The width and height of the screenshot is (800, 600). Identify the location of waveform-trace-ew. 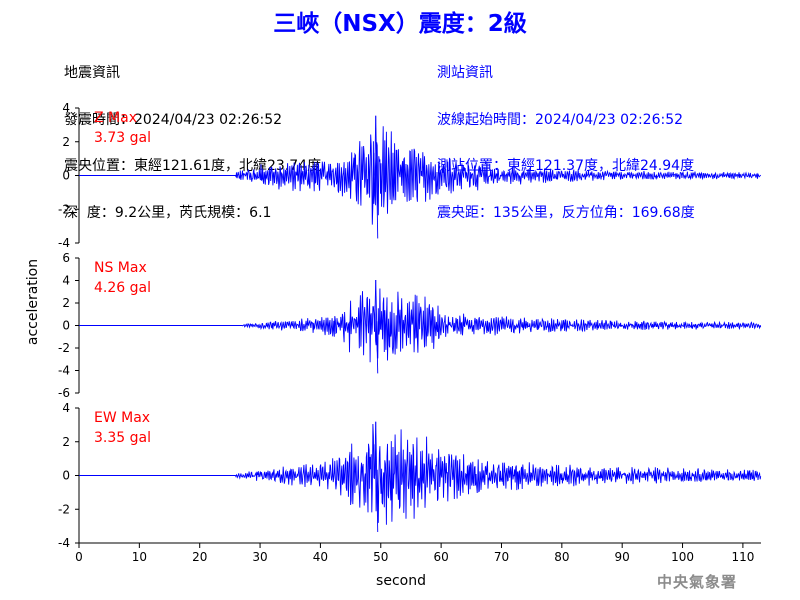
(420, 474).